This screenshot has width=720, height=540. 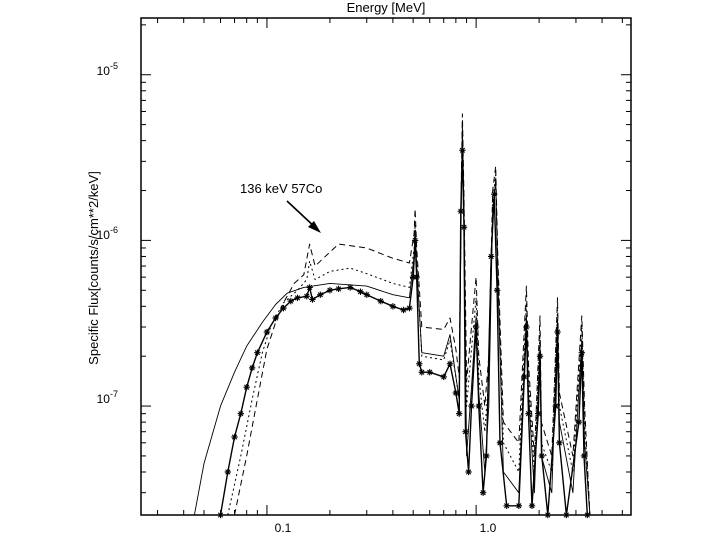 I want to click on y-tick-label-1e-7: 10⁻⁷, so click(x=107, y=397).